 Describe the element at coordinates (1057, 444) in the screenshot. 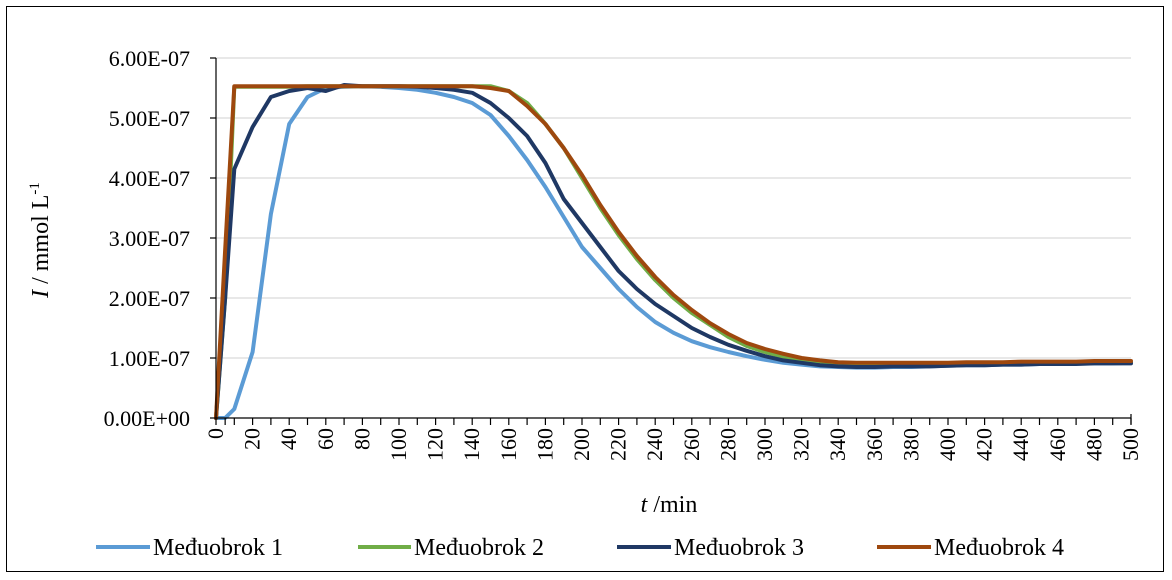

I see `x-tick-label: 460` at that location.